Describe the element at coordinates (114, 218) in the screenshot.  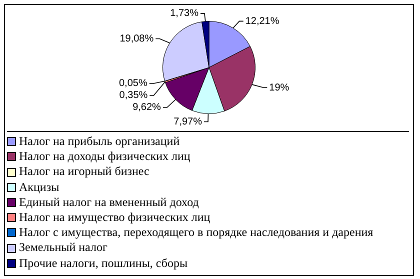
I see `legend-label: Налог на имущество физических лиц` at that location.